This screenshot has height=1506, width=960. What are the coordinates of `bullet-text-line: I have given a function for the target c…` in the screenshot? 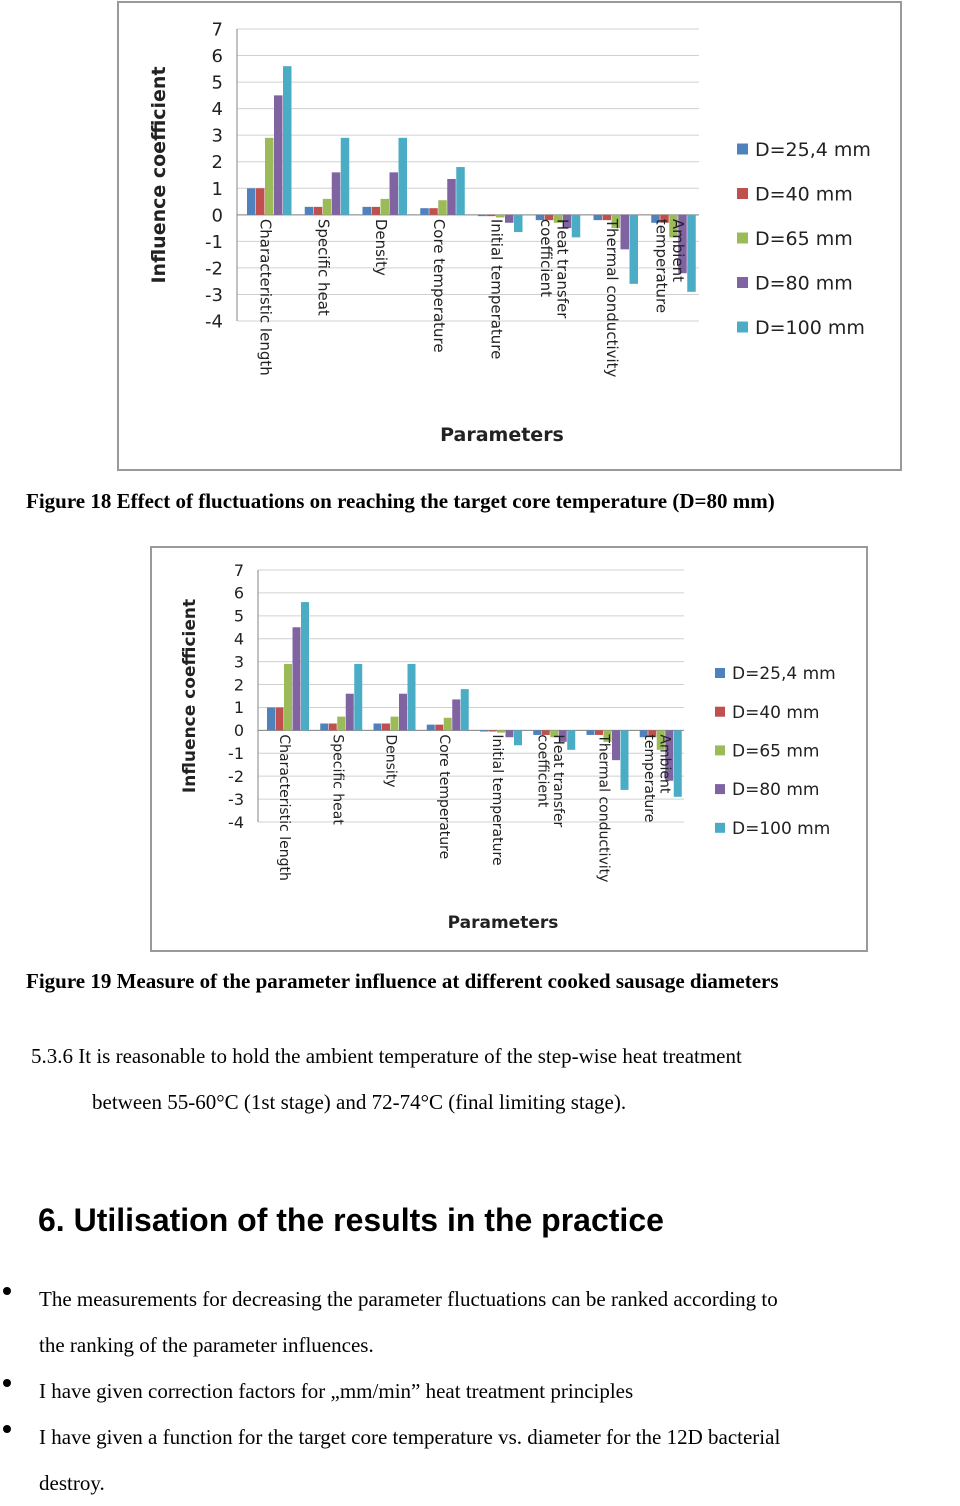 It's located at (410, 1437).